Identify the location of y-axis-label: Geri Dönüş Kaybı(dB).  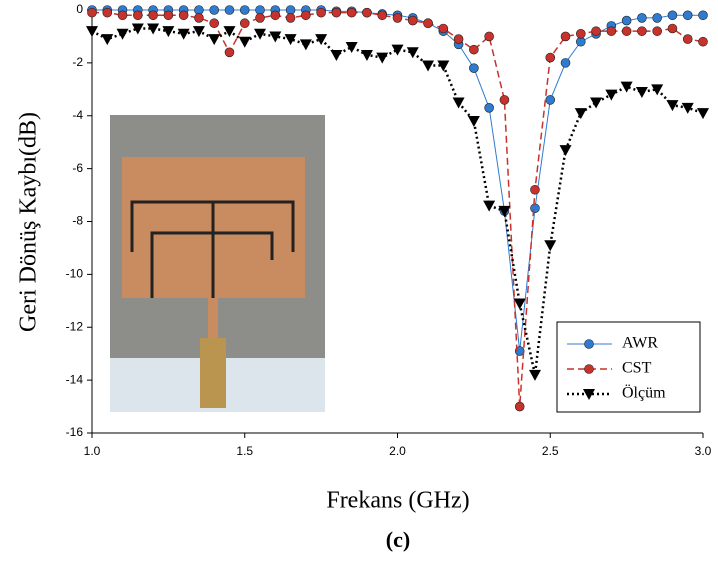
(29, 222).